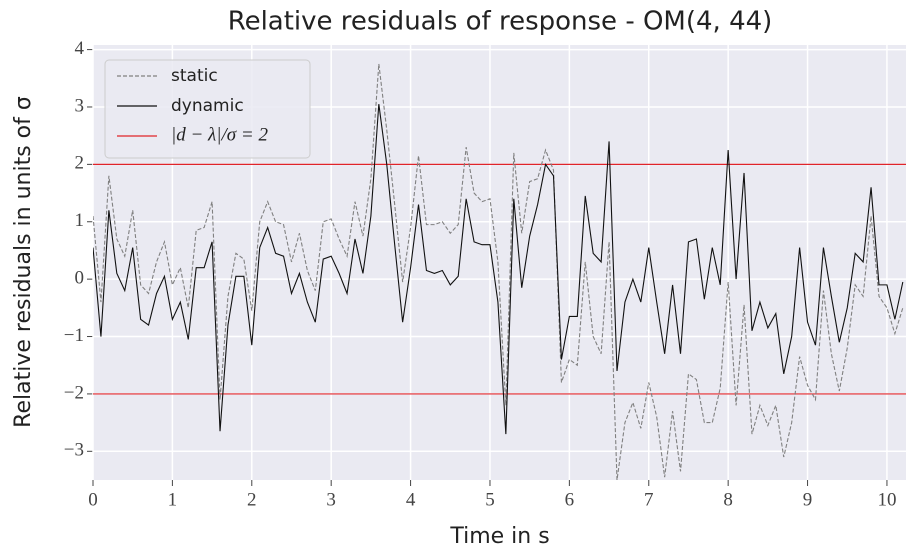 This screenshot has width=906, height=550. I want to click on legend-box, so click(207, 109).